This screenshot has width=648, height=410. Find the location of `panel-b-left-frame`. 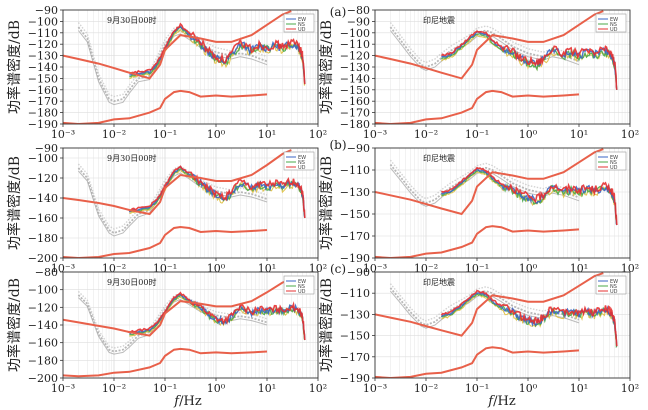

panel-b-left-frame is located at coordinates (190, 203).